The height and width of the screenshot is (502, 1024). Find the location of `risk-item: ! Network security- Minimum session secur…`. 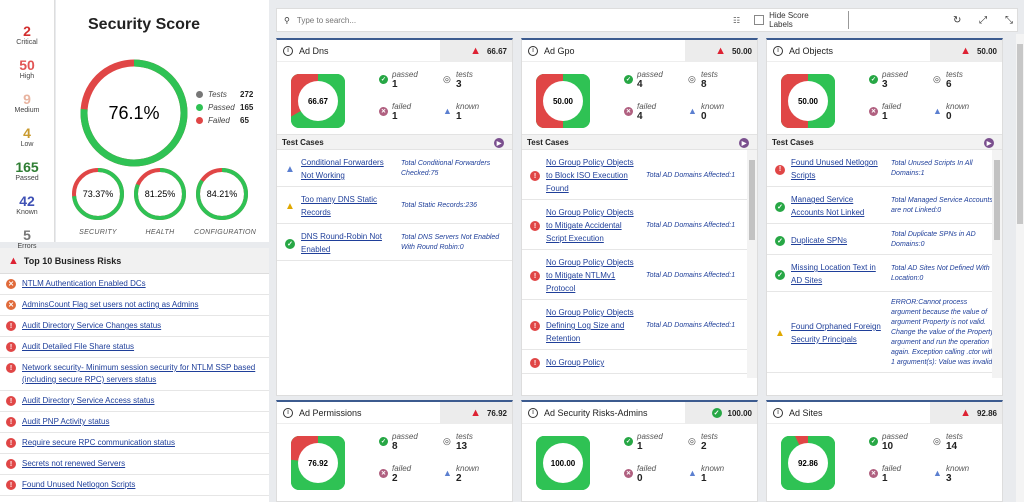

risk-item: ! Network security- Minimum session secur… is located at coordinates (134, 374).